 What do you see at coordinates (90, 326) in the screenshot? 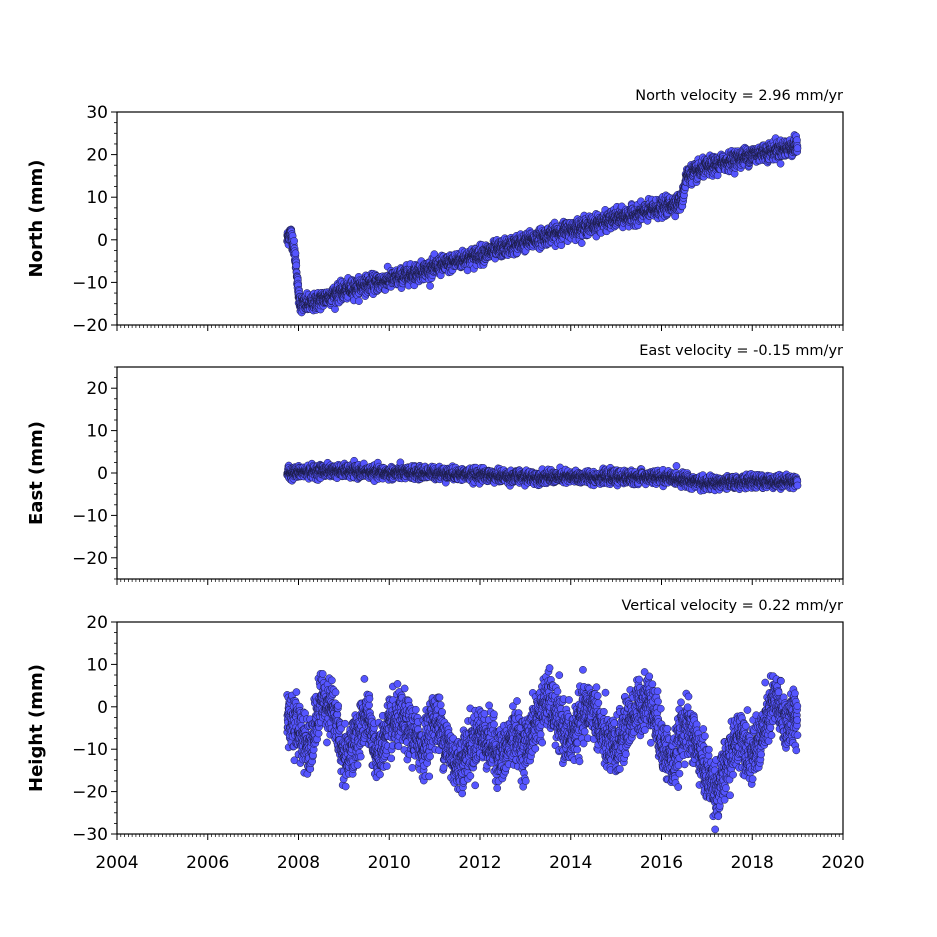
I see `y-tick-label: −20` at bounding box center [90, 326].